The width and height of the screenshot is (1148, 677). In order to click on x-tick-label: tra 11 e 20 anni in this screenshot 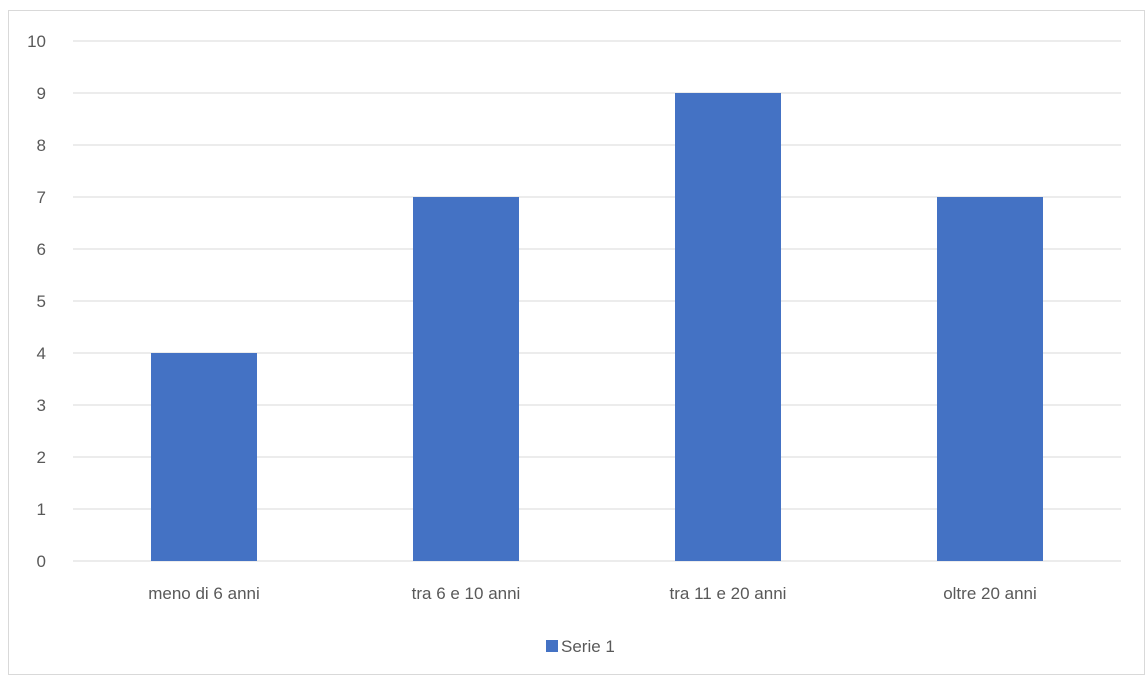, I will do `click(728, 593)`.